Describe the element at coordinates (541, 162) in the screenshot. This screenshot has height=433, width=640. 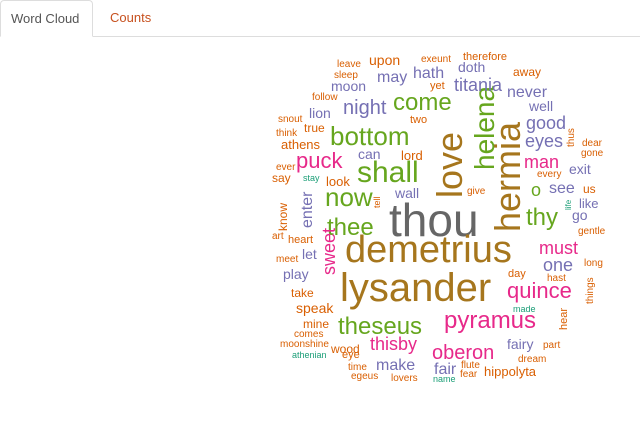
I see `word-man: man` at that location.